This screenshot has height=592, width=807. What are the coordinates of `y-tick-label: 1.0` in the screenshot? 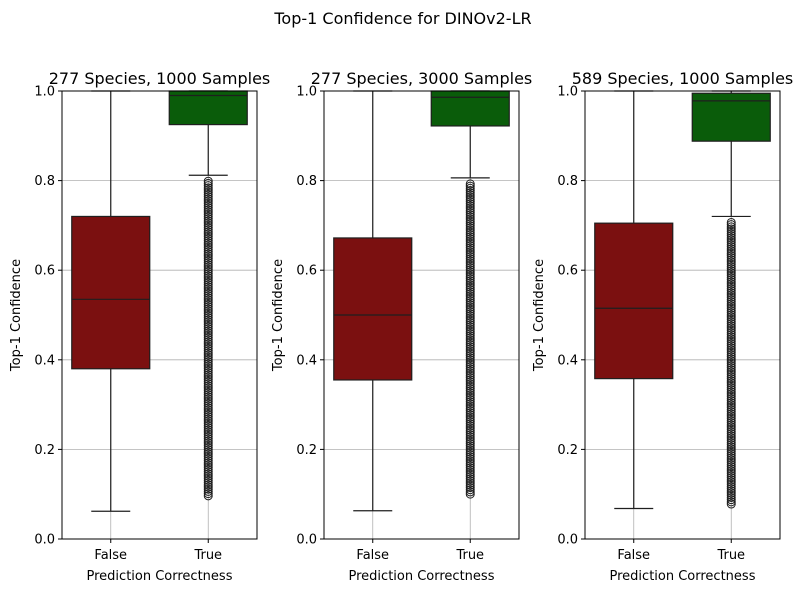 It's located at (567, 92).